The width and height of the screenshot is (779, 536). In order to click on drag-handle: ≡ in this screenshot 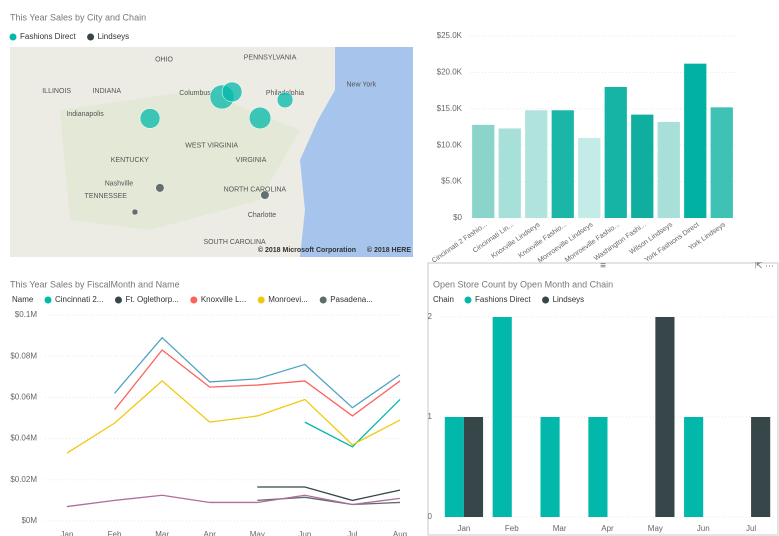, I will do `click(603, 266)`.